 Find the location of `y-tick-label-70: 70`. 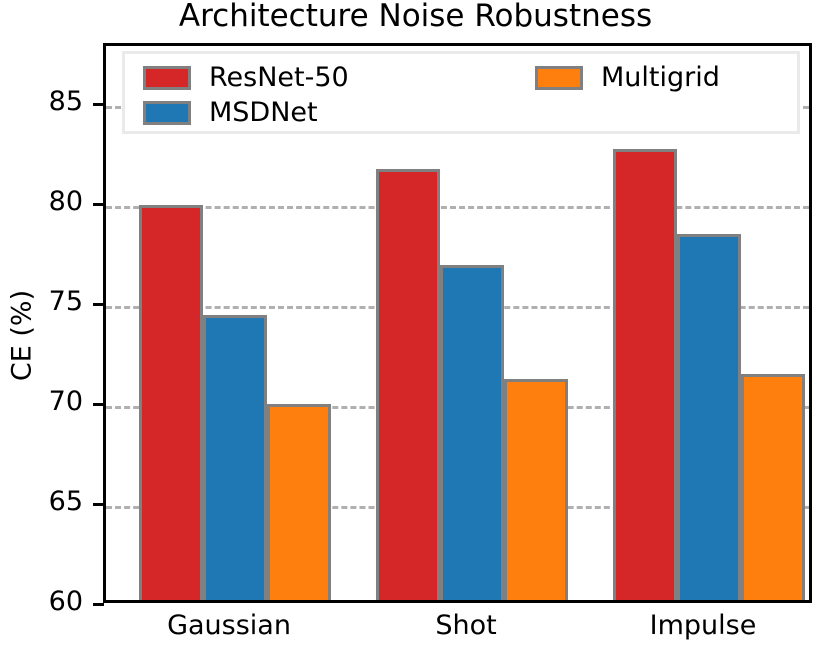

y-tick-label-70: 70 is located at coordinates (65, 401).